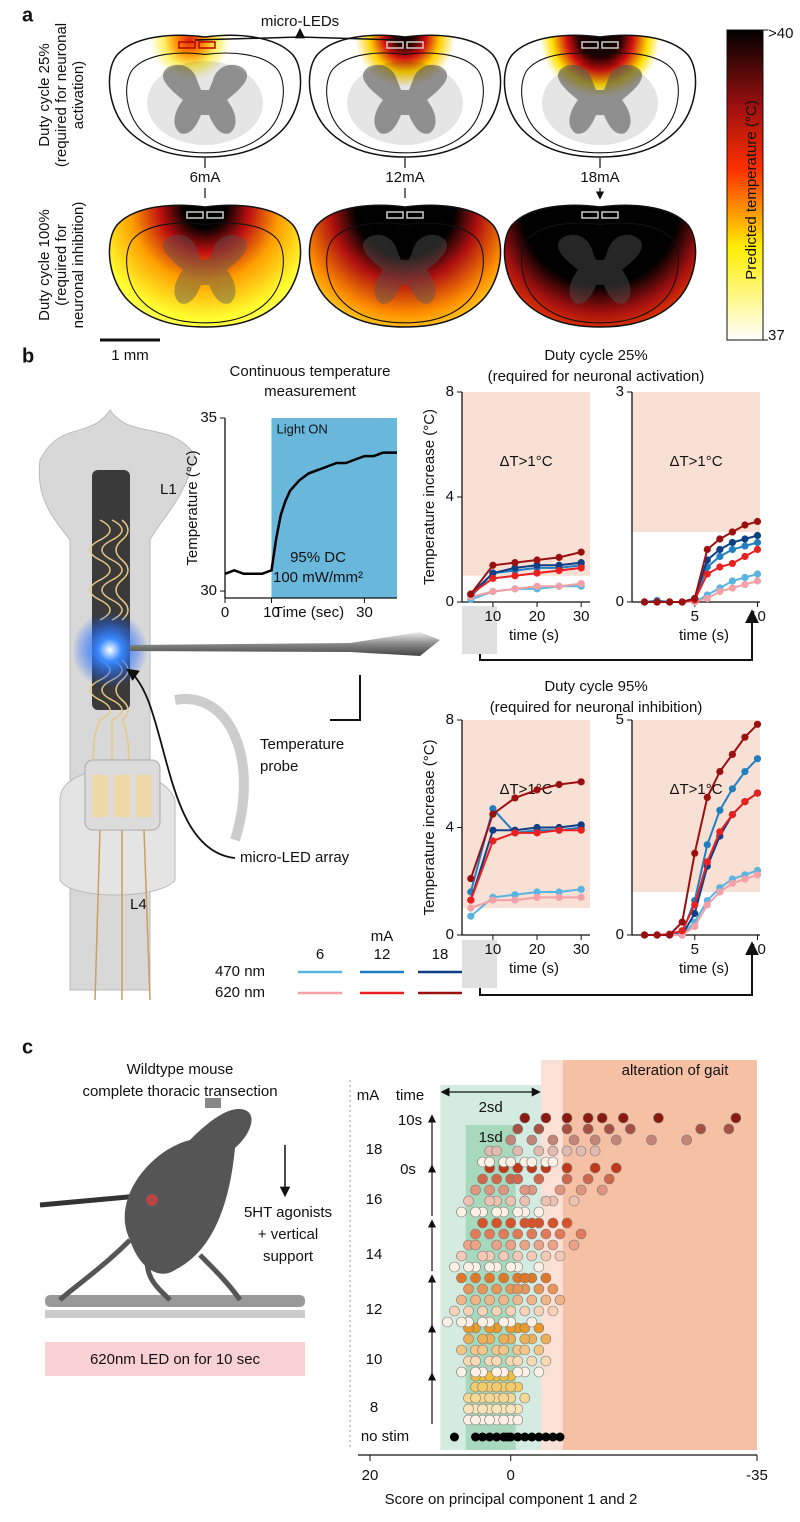 Image resolution: width=800 pixels, height=1522 pixels. I want to click on threshold-region, so click(696, 462).